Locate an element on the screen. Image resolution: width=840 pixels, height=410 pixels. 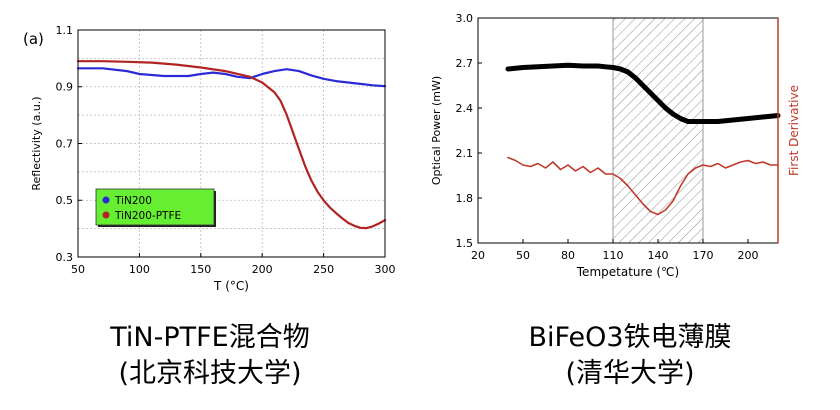
left-caption-title: TiN-PTFE混合物 is located at coordinates (210, 337).